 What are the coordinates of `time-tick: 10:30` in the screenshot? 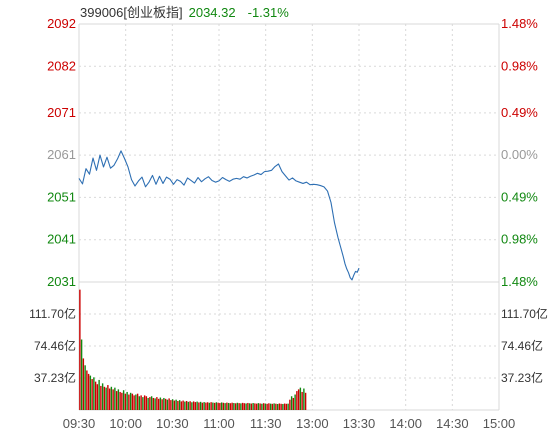 It's located at (172, 423).